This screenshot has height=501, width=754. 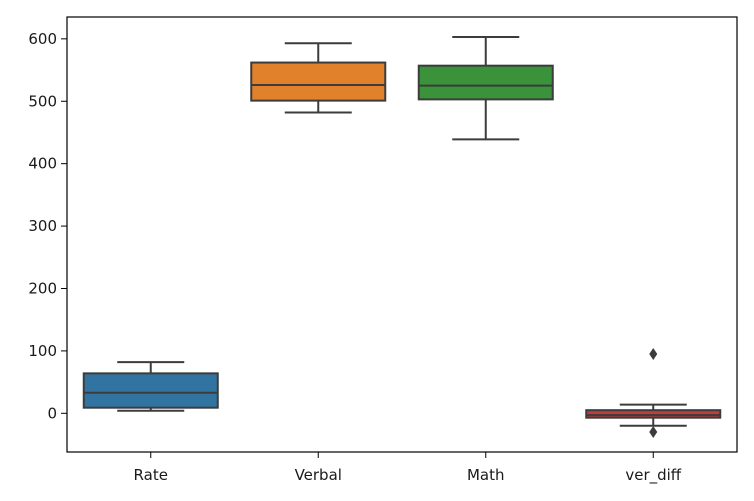 I want to click on y-tick-label: 0, so click(x=52, y=413).